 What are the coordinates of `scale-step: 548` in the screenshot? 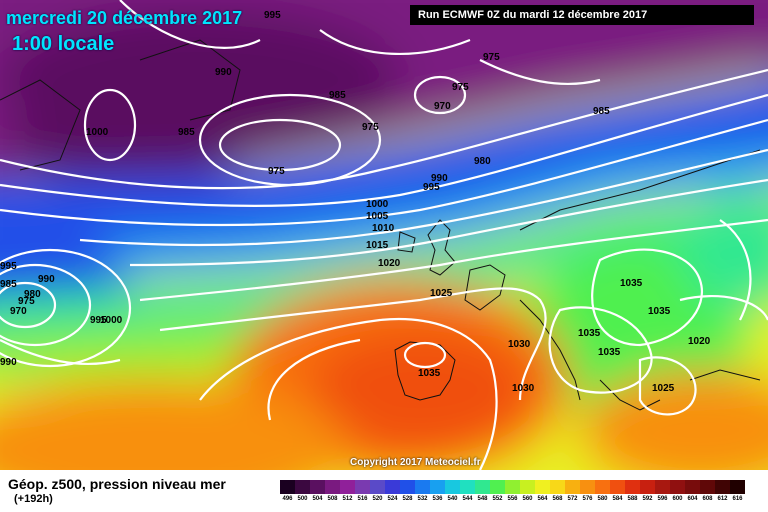 It's located at (482, 493).